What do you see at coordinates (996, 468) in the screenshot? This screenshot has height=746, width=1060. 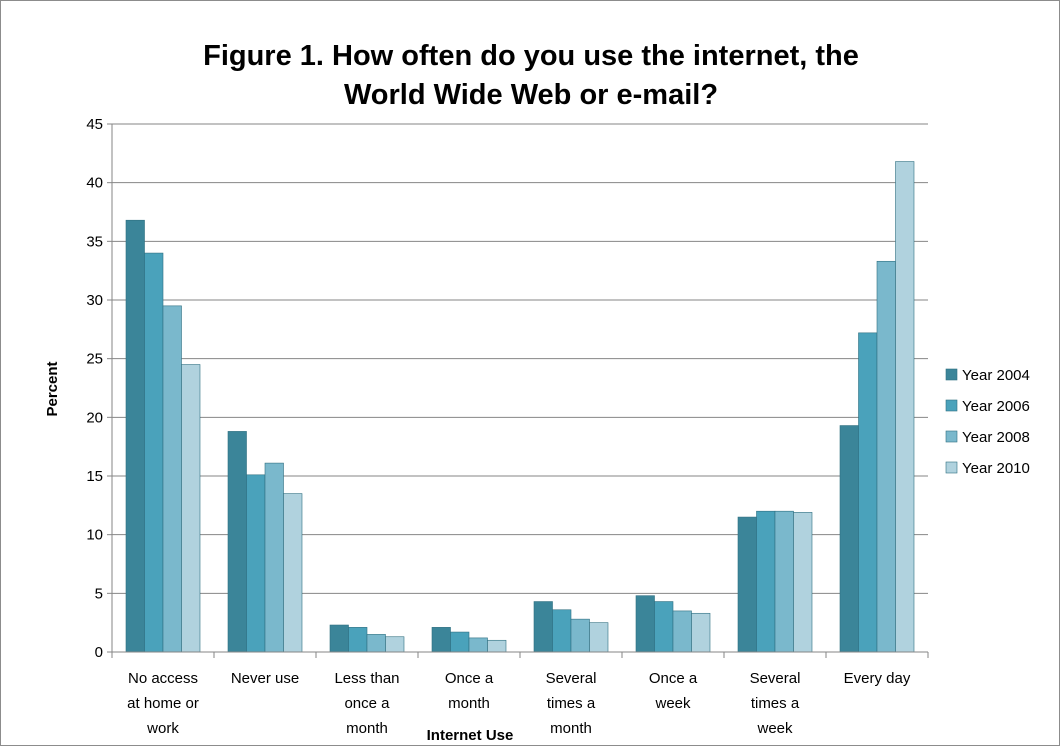 I see `legend-label: Year 2010` at bounding box center [996, 468].